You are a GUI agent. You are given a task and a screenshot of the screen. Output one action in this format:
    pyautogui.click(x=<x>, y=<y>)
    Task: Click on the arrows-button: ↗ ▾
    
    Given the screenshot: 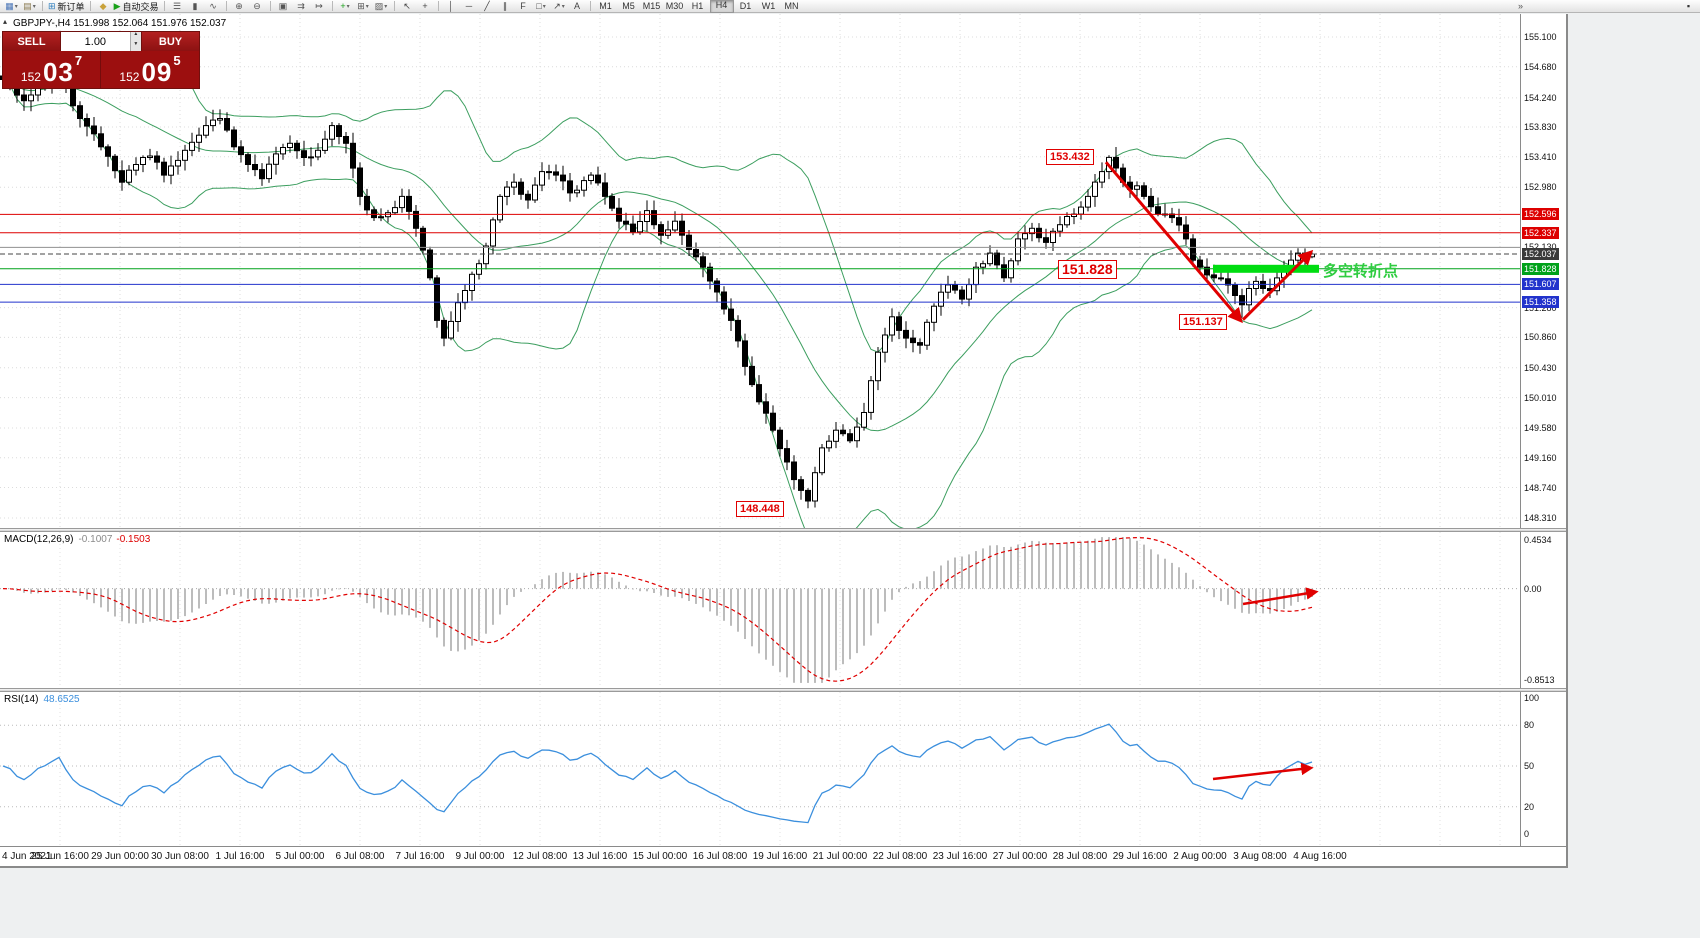 What is the action you would take?
    pyautogui.click(x=559, y=6)
    